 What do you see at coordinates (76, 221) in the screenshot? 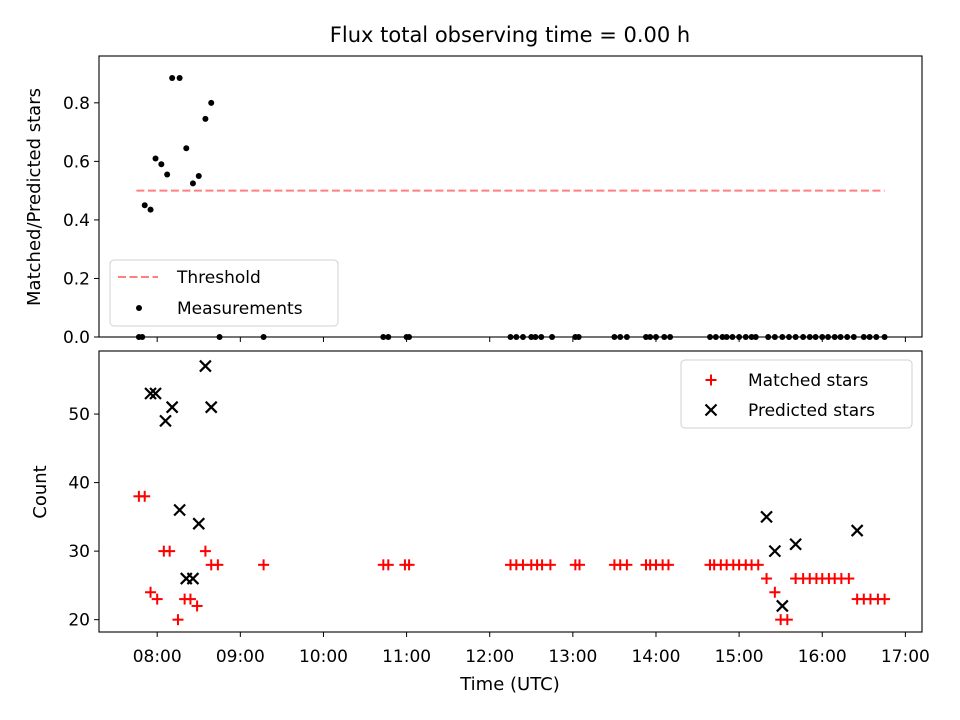
I see `top-y-tick-label: 0.4` at bounding box center [76, 221].